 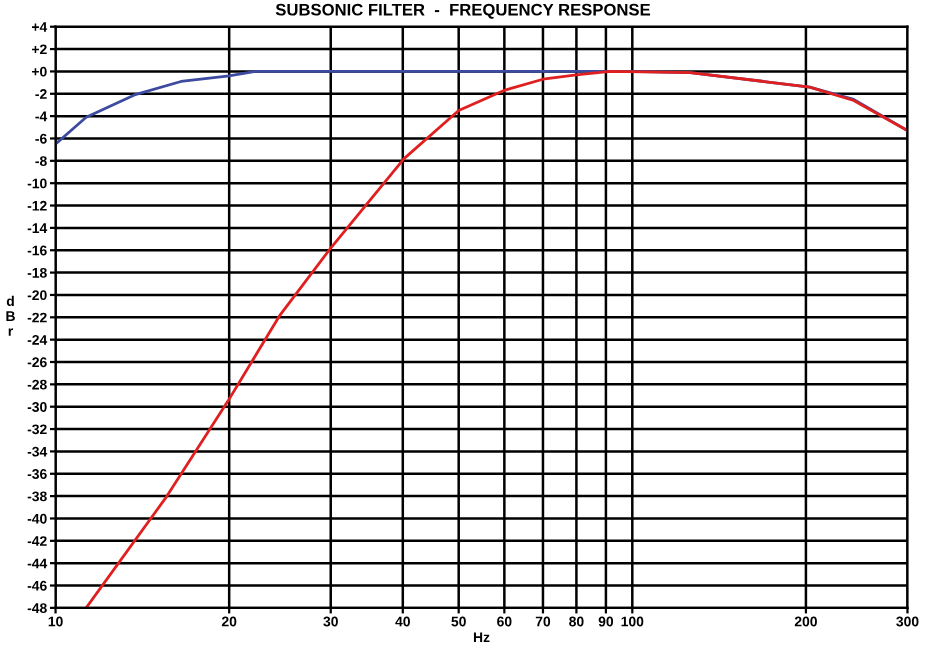 I want to click on chart-title: SUBSONIC FILTER - FREQUENCY RESPONSE, so click(x=463, y=11).